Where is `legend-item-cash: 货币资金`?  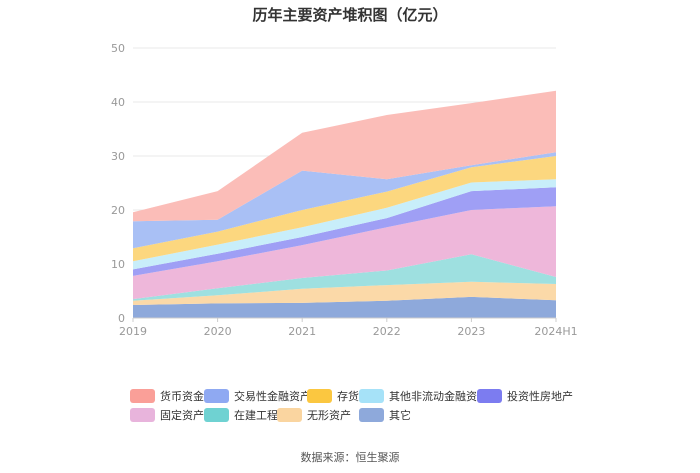 legend-item-cash: 货币资金 is located at coordinates (167, 396).